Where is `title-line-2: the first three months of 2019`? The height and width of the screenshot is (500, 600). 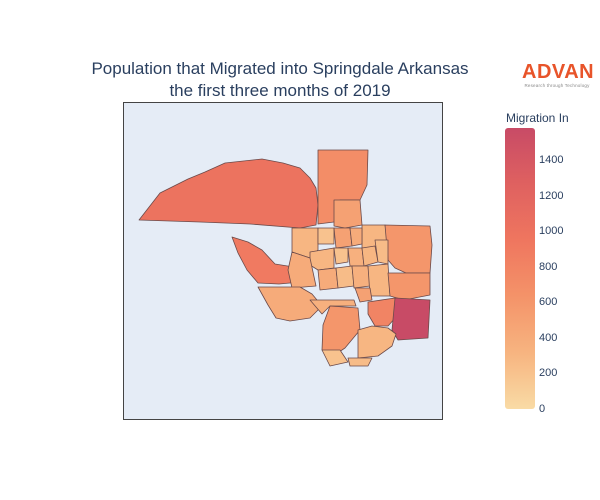 title-line-2: the first three months of 2019 is located at coordinates (280, 90).